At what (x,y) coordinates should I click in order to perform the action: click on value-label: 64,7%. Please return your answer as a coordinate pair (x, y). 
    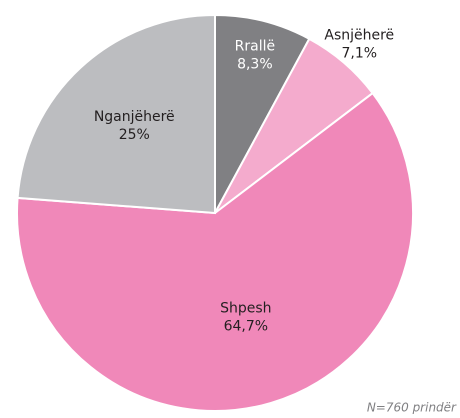
    Looking at the image, I should click on (246, 326).